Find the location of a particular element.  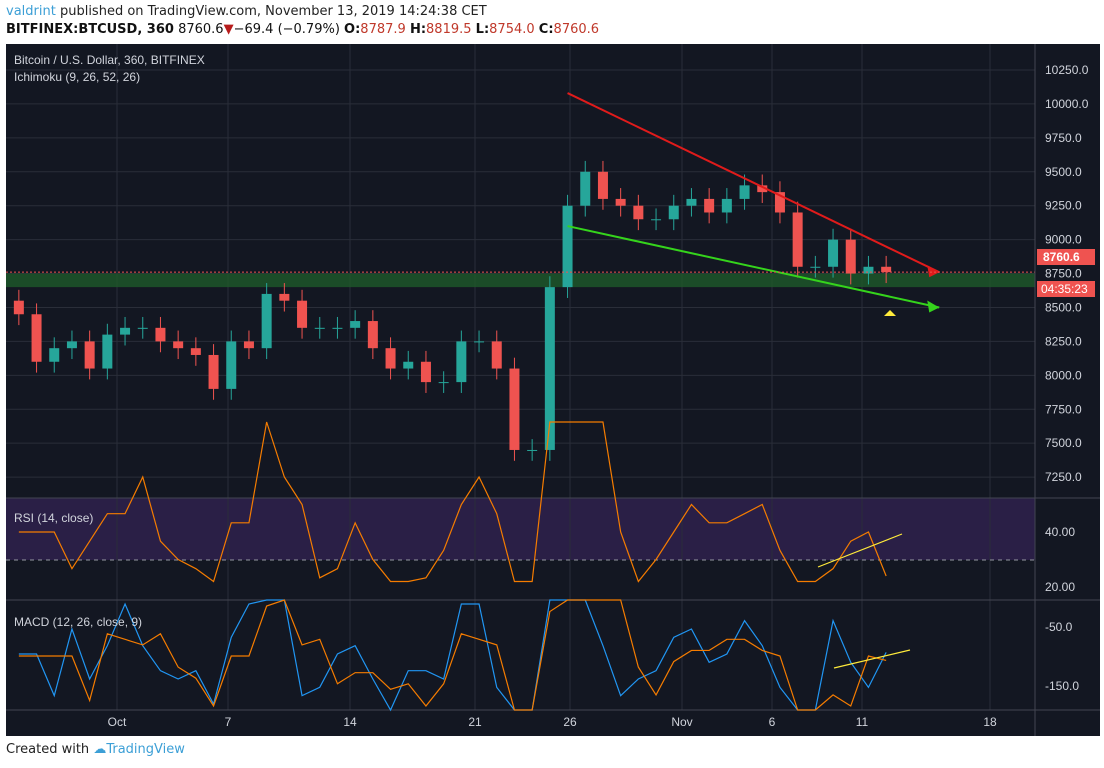

marker-triangle-icon is located at coordinates (890, 313).